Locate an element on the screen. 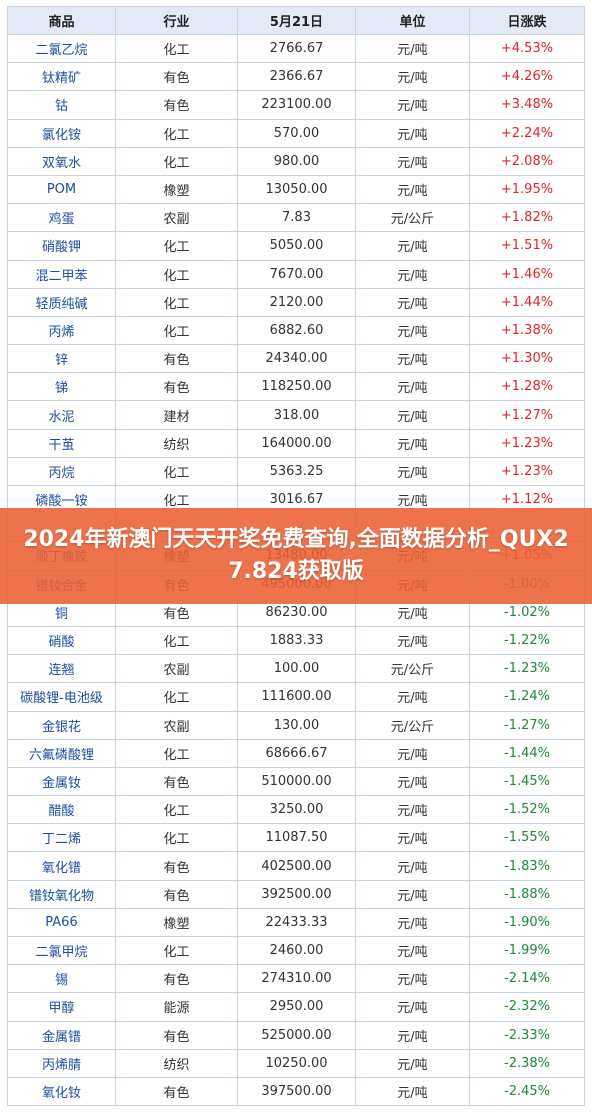  cell-industry: 能源 is located at coordinates (176, 1007).